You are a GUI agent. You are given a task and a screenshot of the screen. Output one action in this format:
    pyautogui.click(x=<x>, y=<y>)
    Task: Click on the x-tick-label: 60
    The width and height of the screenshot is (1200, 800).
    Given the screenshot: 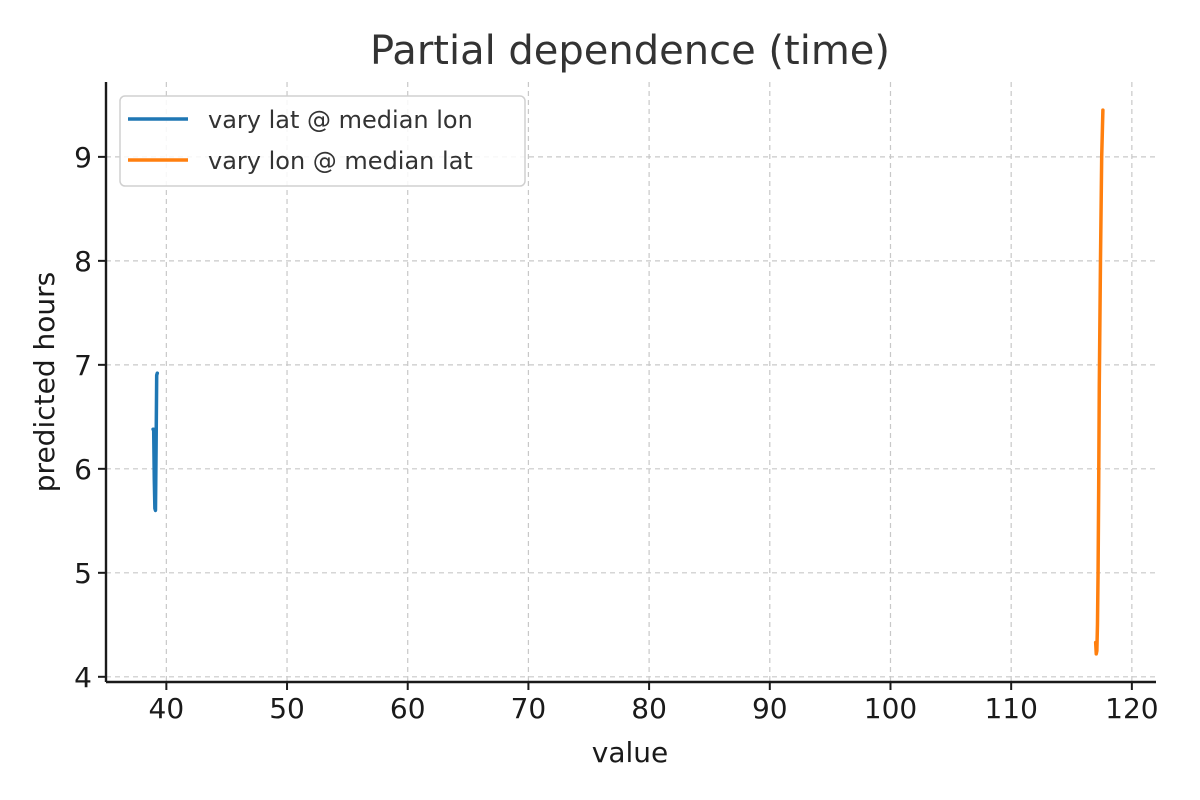 What is the action you would take?
    pyautogui.click(x=408, y=708)
    